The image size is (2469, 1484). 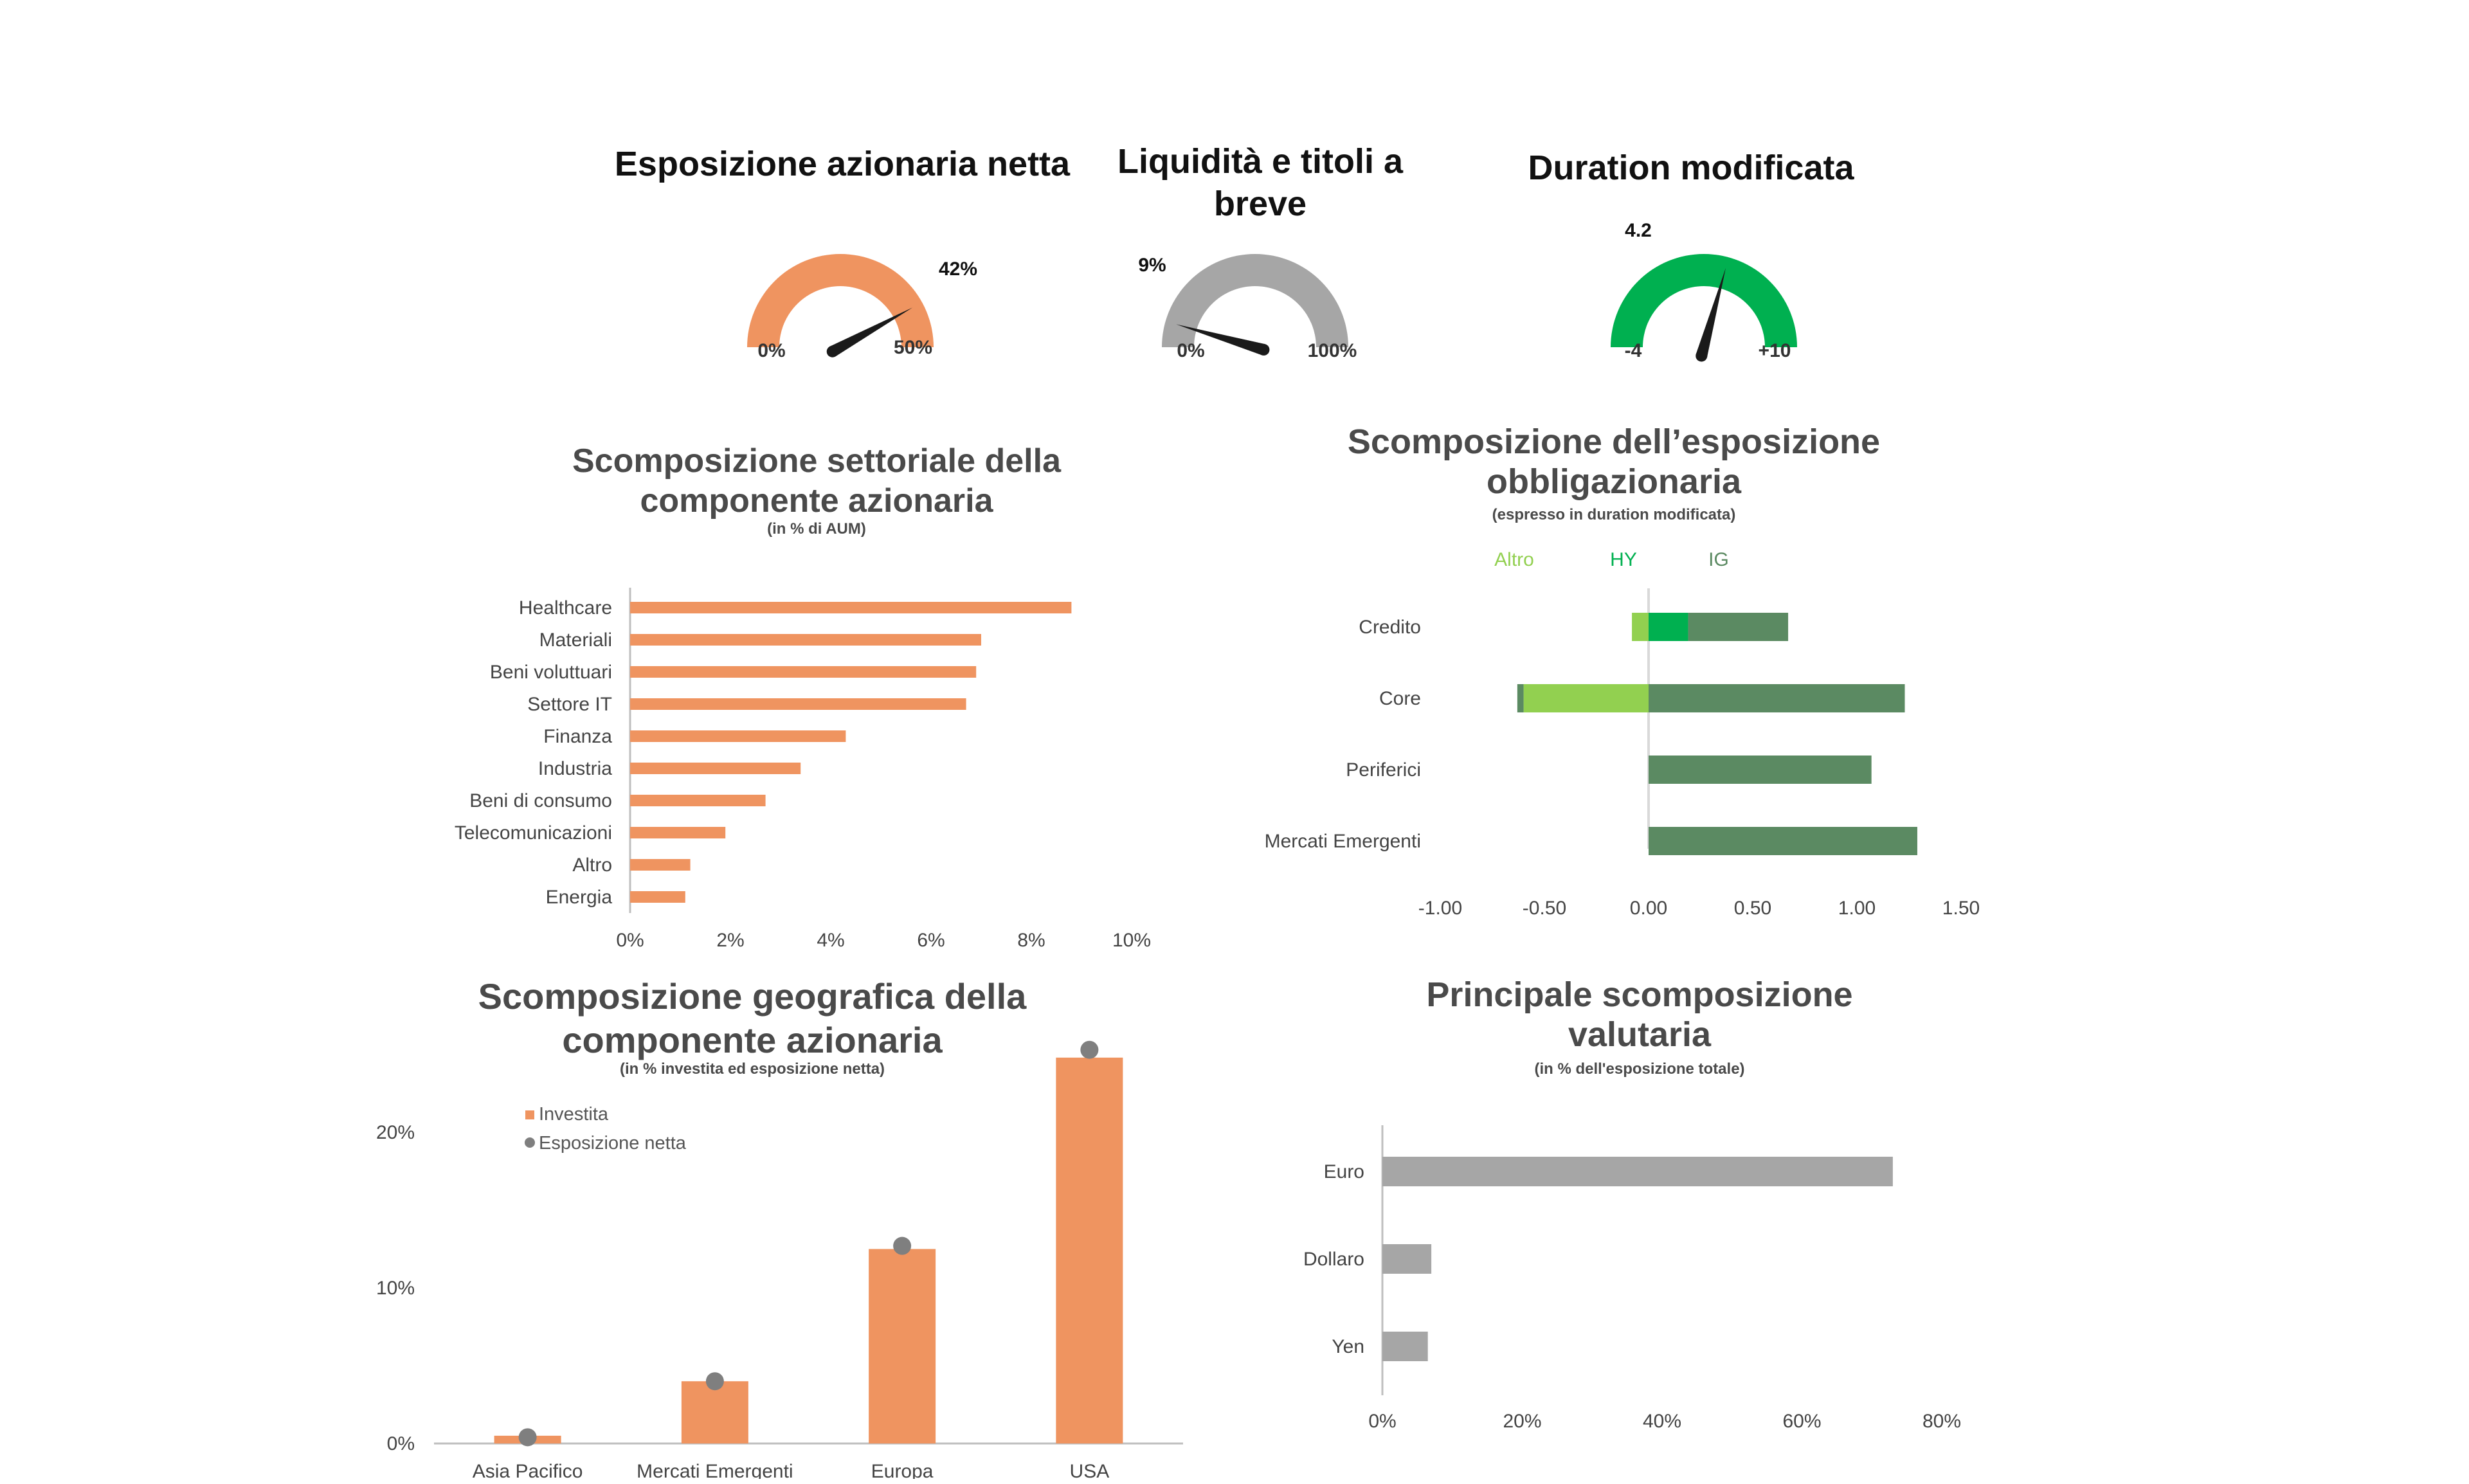 What do you see at coordinates (1623, 559) in the screenshot?
I see `legend-label: HY` at bounding box center [1623, 559].